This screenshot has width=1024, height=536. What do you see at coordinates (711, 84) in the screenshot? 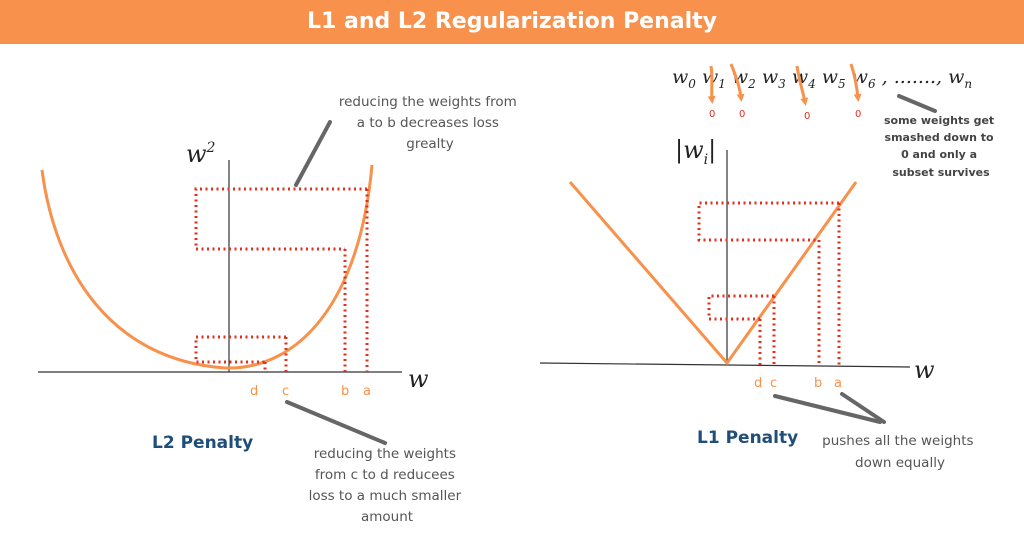
I see `arrow-w1-to-zero` at bounding box center [711, 84].